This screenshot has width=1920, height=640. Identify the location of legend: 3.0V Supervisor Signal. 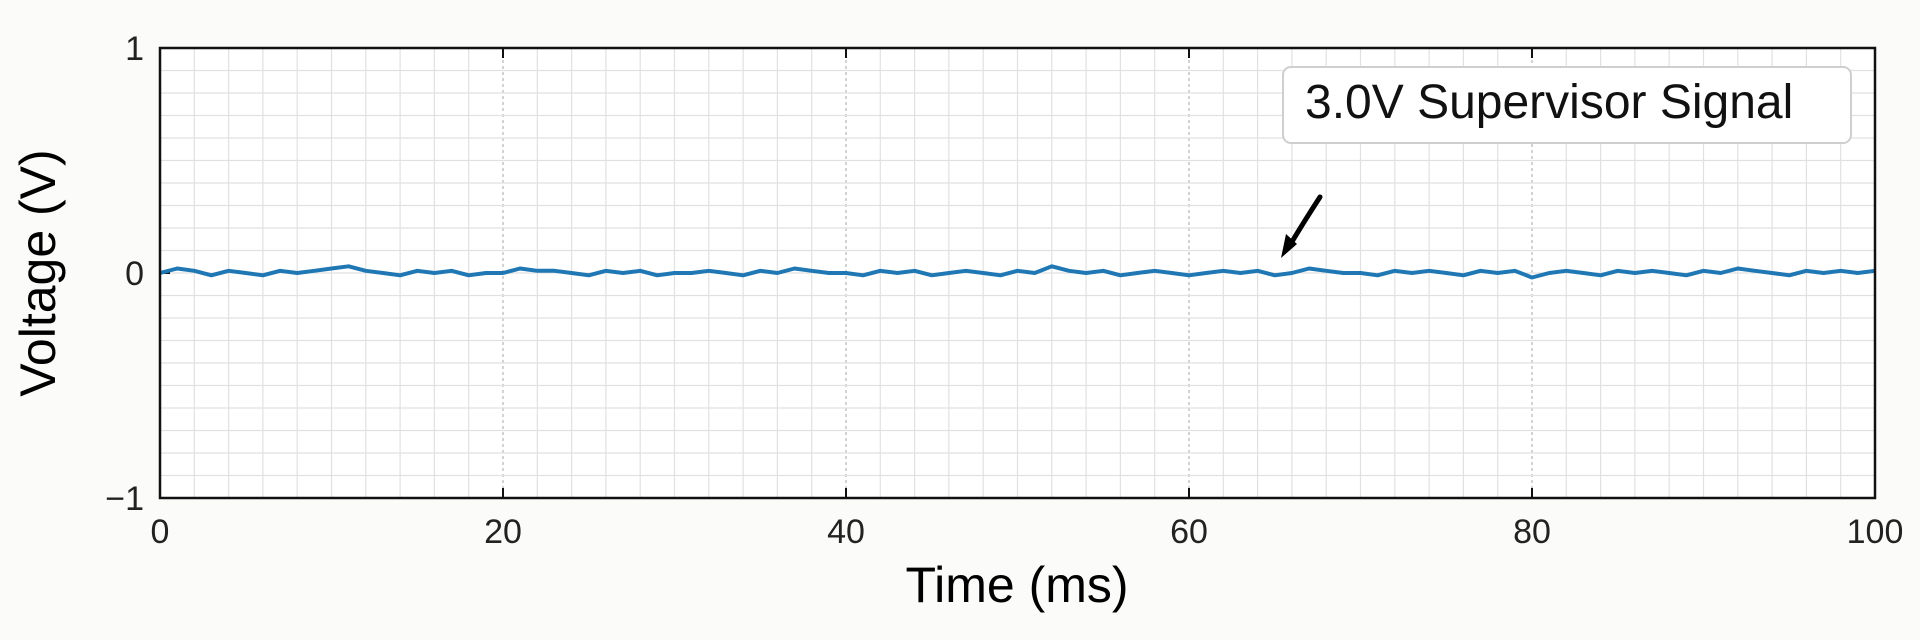
(1567, 105).